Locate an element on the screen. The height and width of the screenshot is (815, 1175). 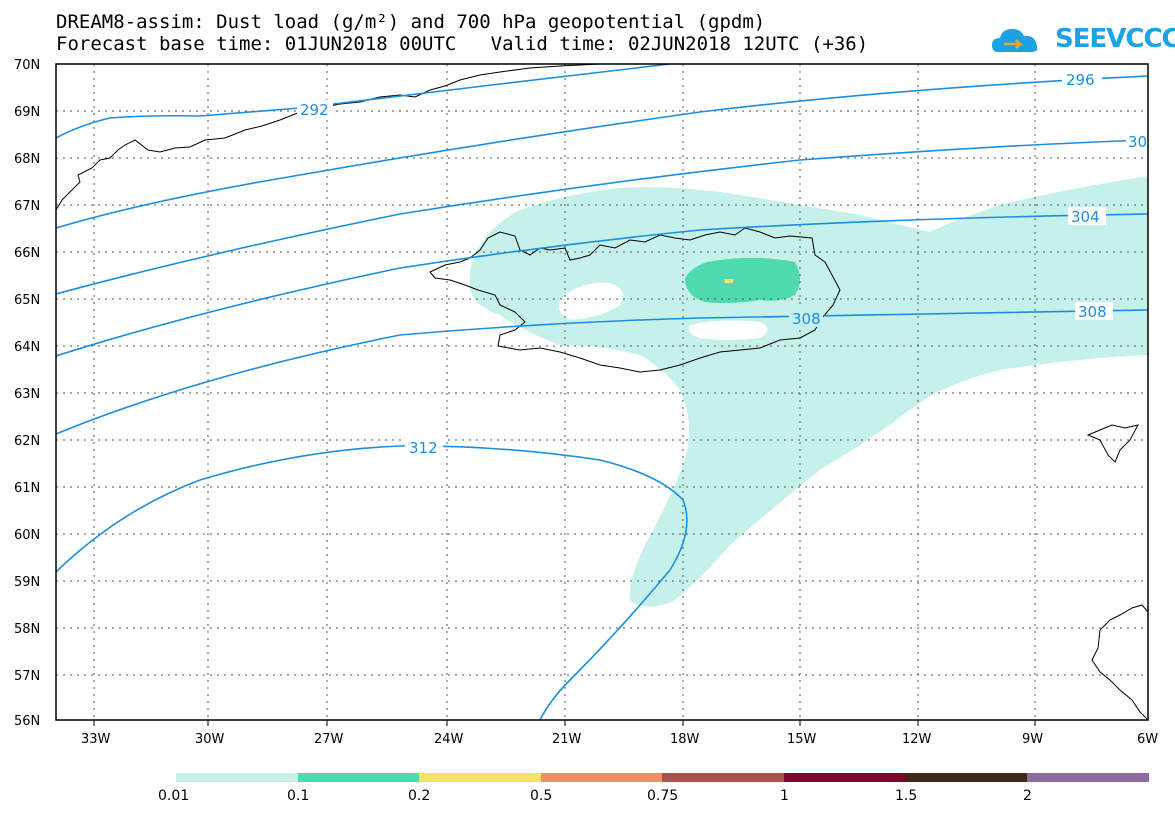
lat-label: 56N is located at coordinates (27, 721).